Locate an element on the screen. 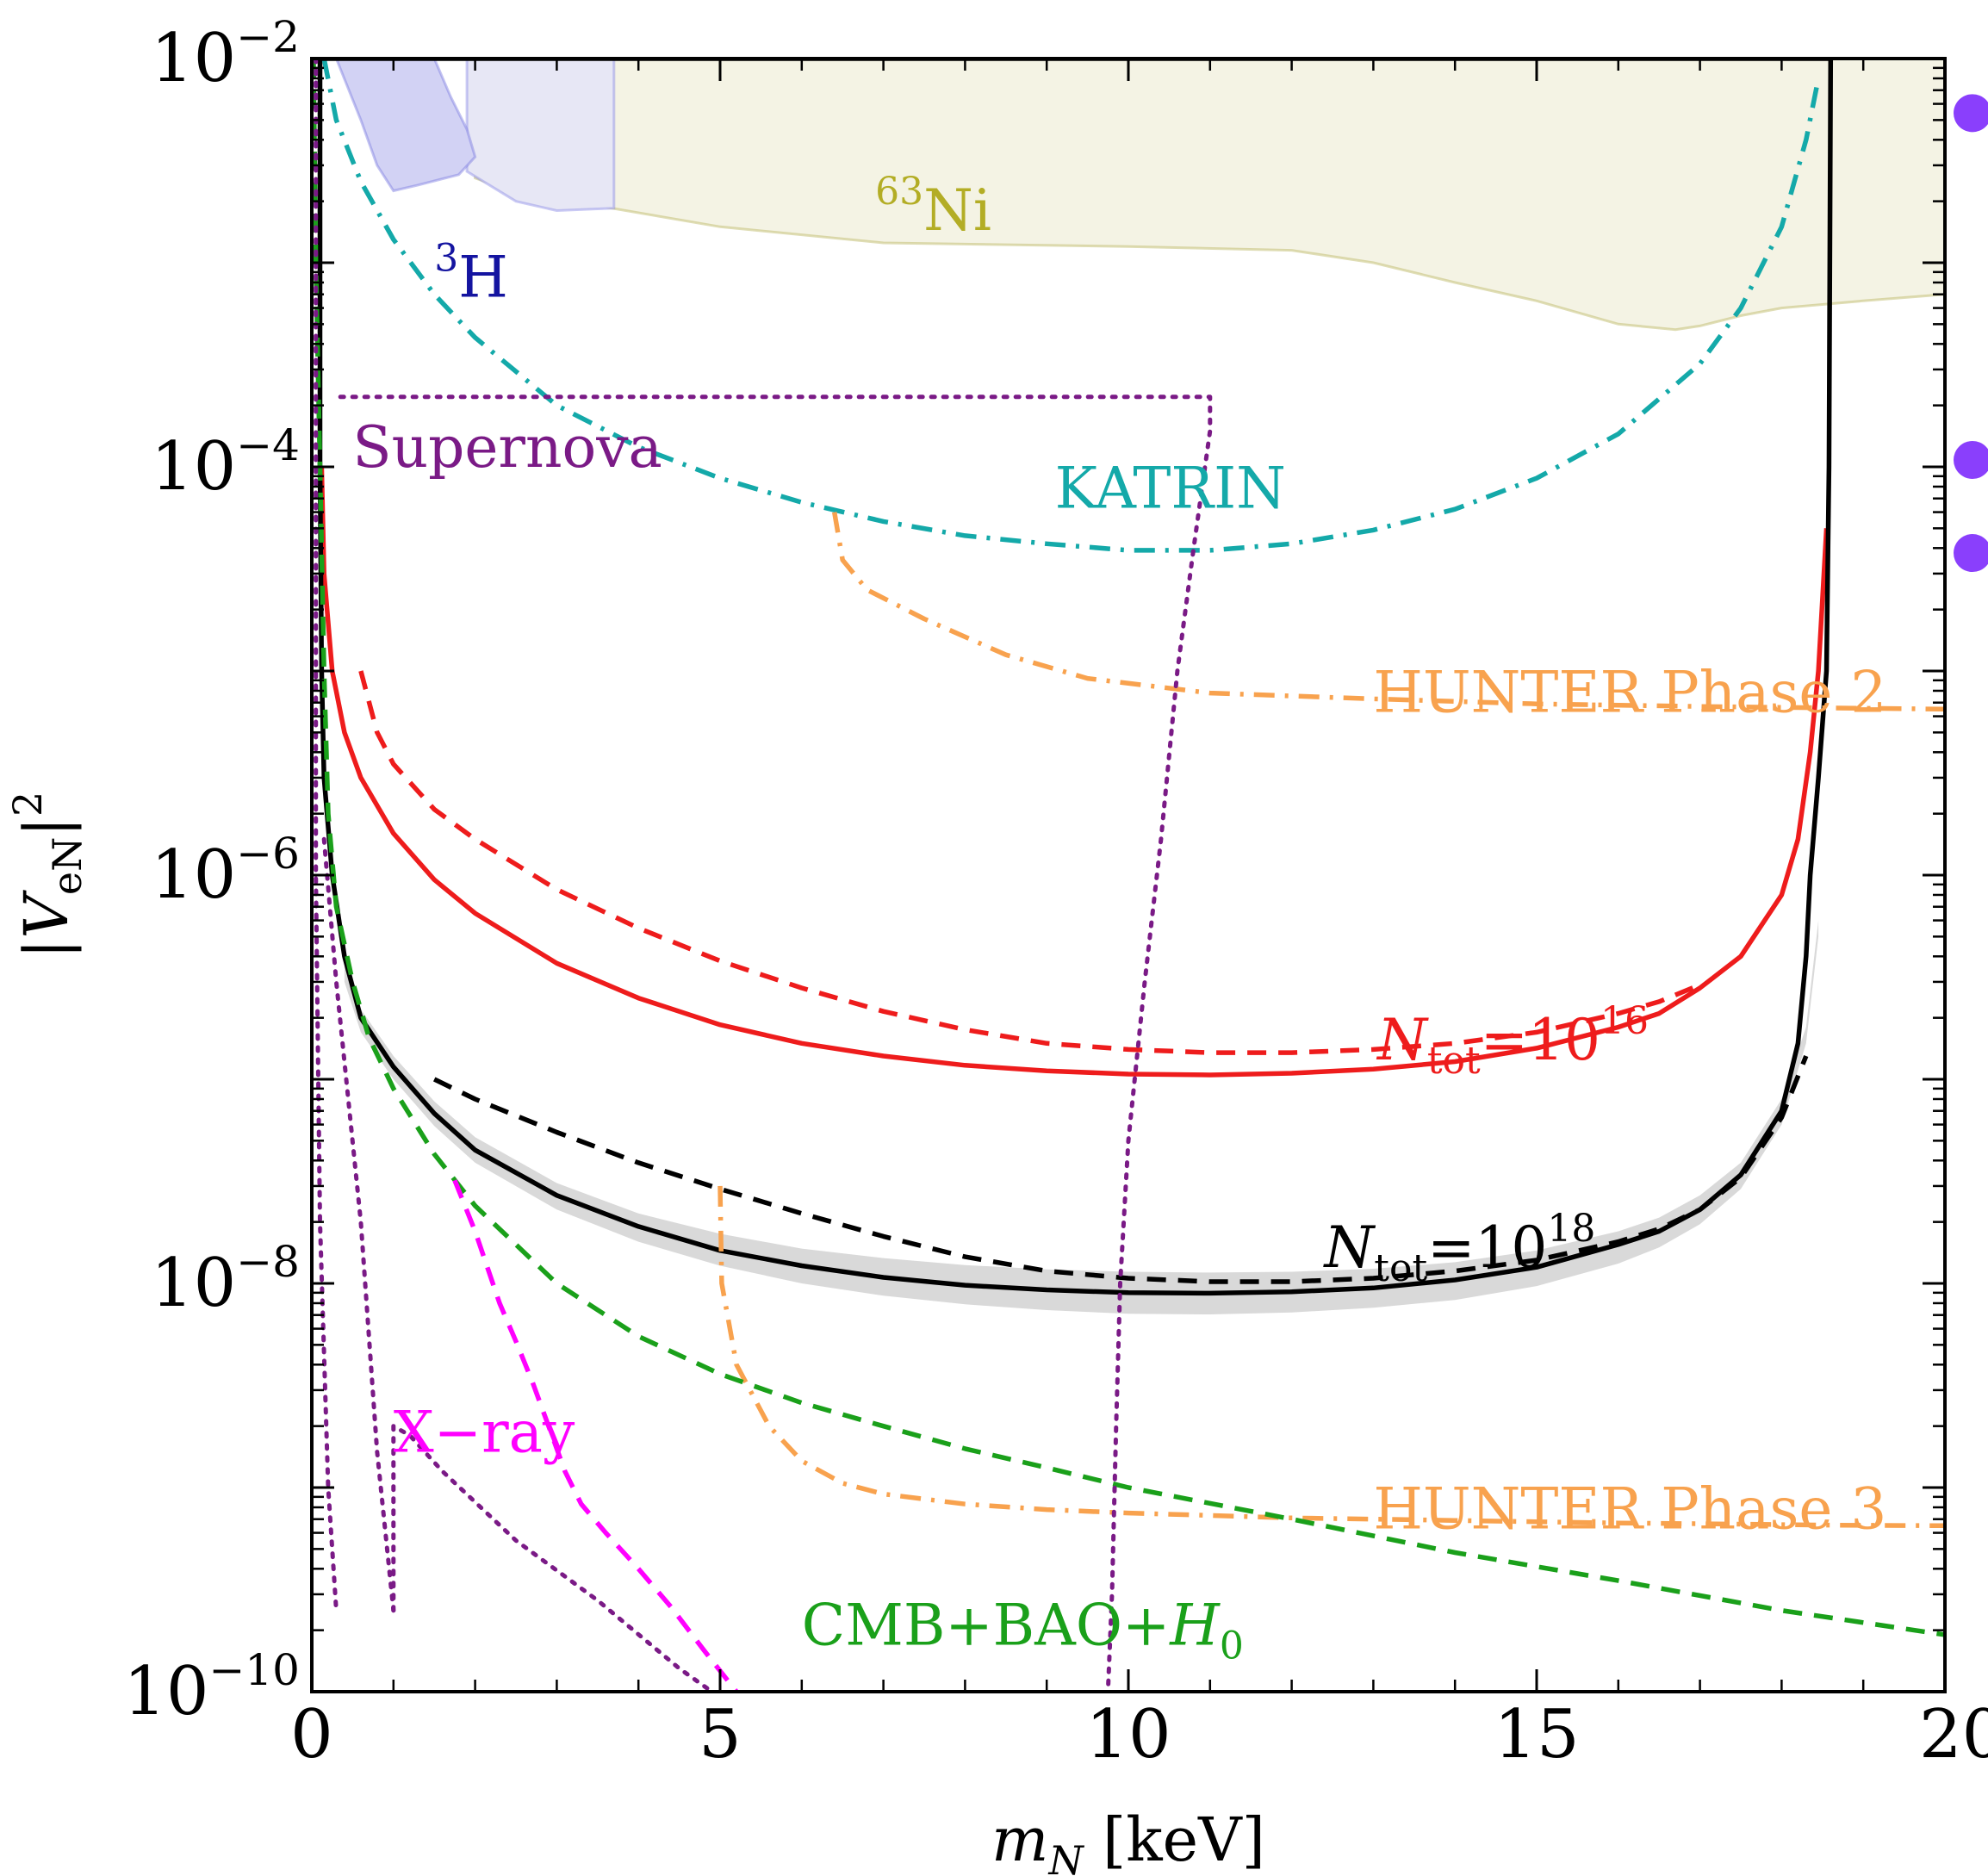 The width and height of the screenshot is (1988, 1876). x-tick-label: 20 is located at coordinates (1953, 1735).